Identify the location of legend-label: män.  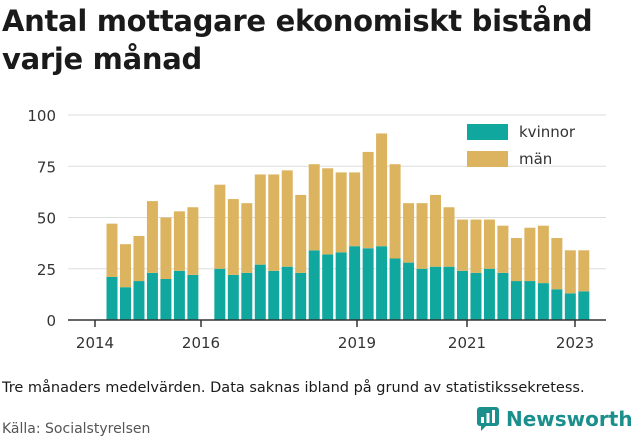
(535, 159).